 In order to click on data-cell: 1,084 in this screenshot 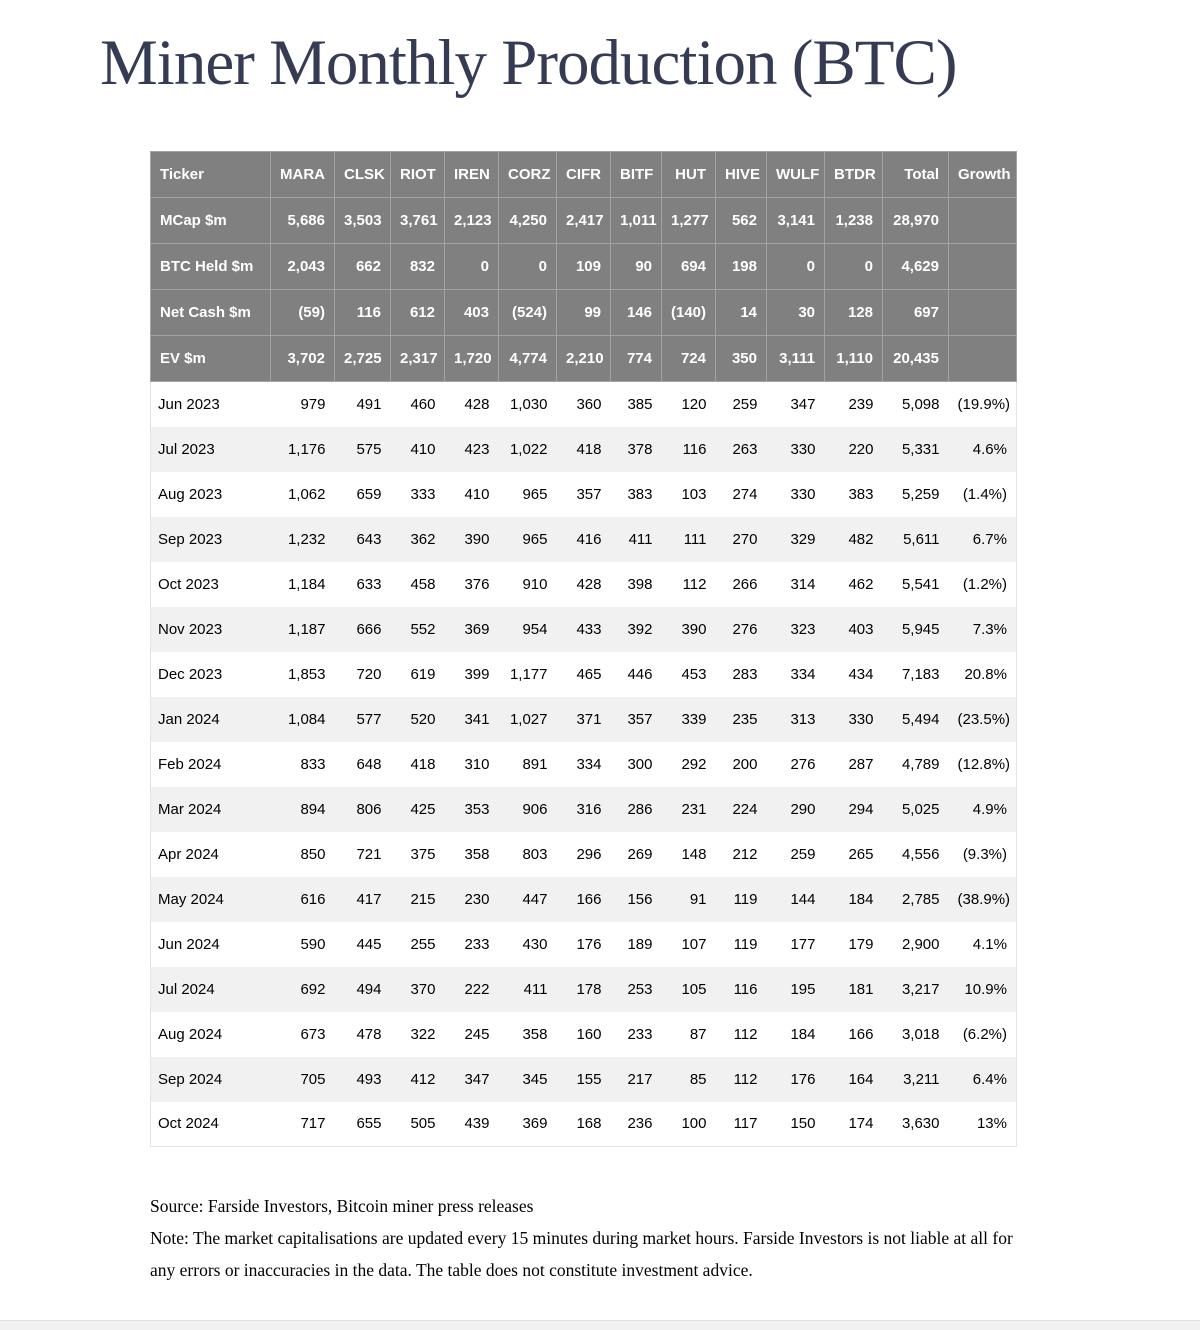, I will do `click(302, 719)`.